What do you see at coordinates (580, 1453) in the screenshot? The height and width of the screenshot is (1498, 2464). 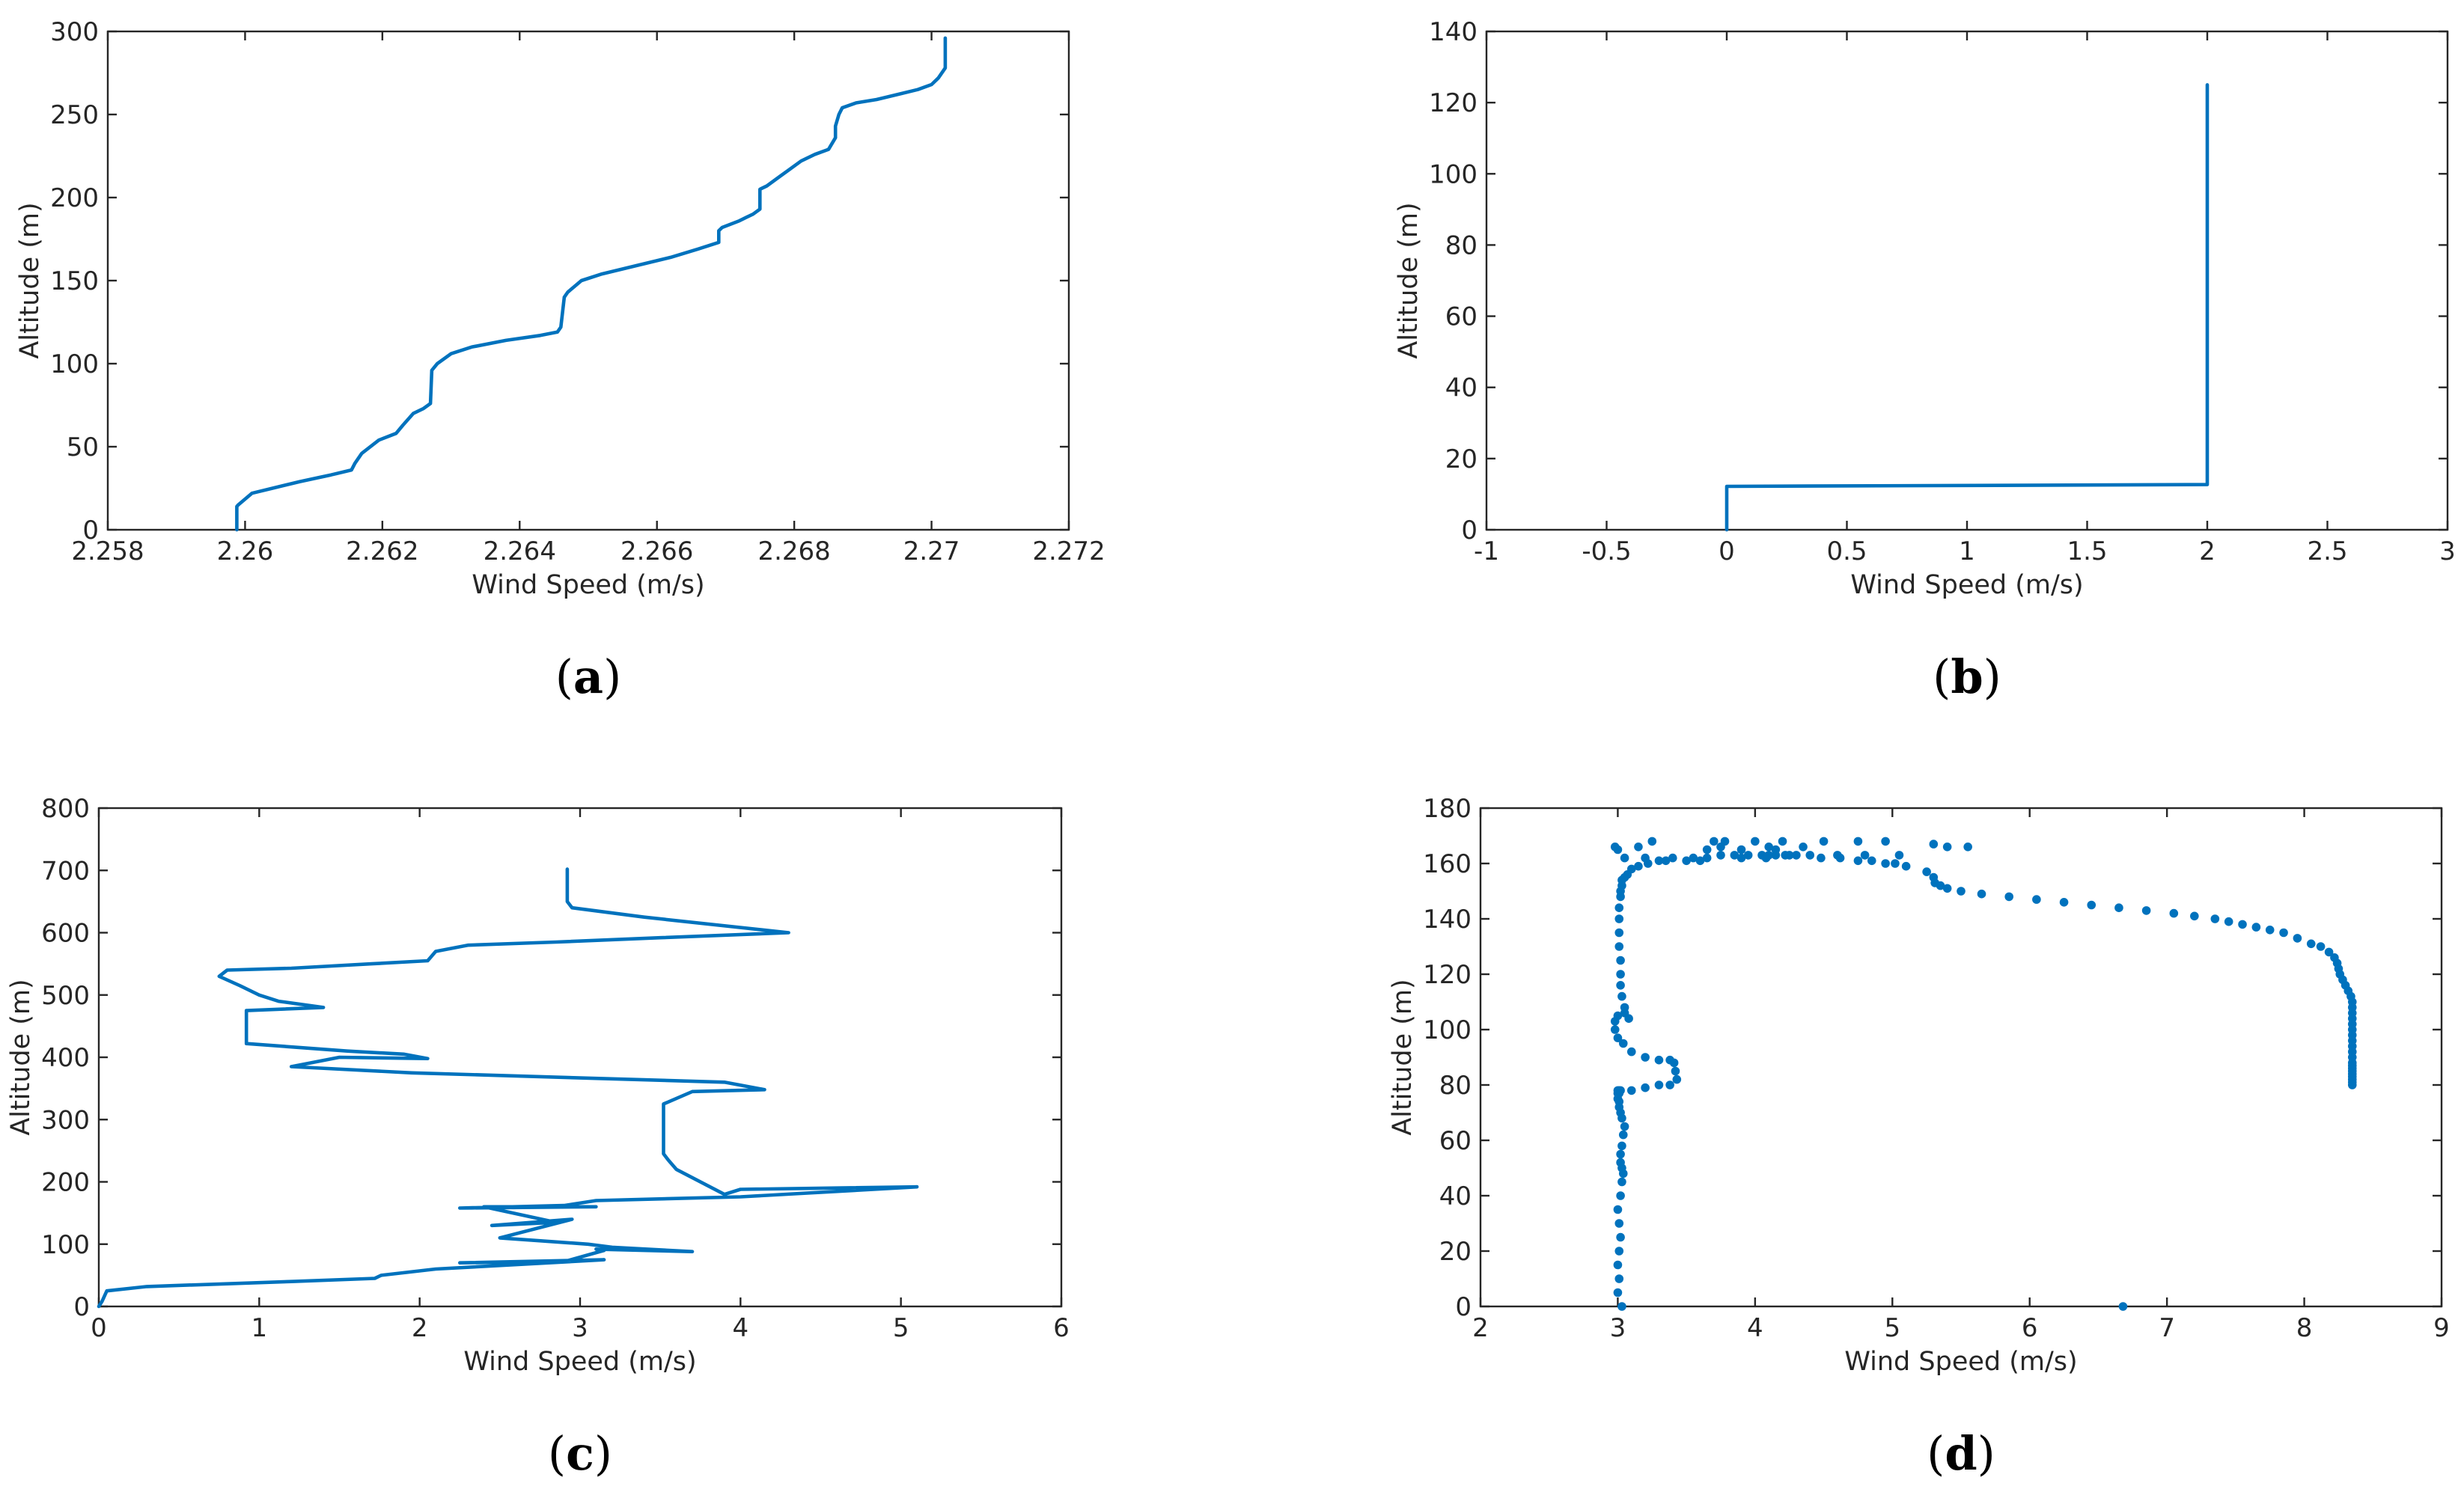 I see `panel-caption: (c)` at bounding box center [580, 1453].